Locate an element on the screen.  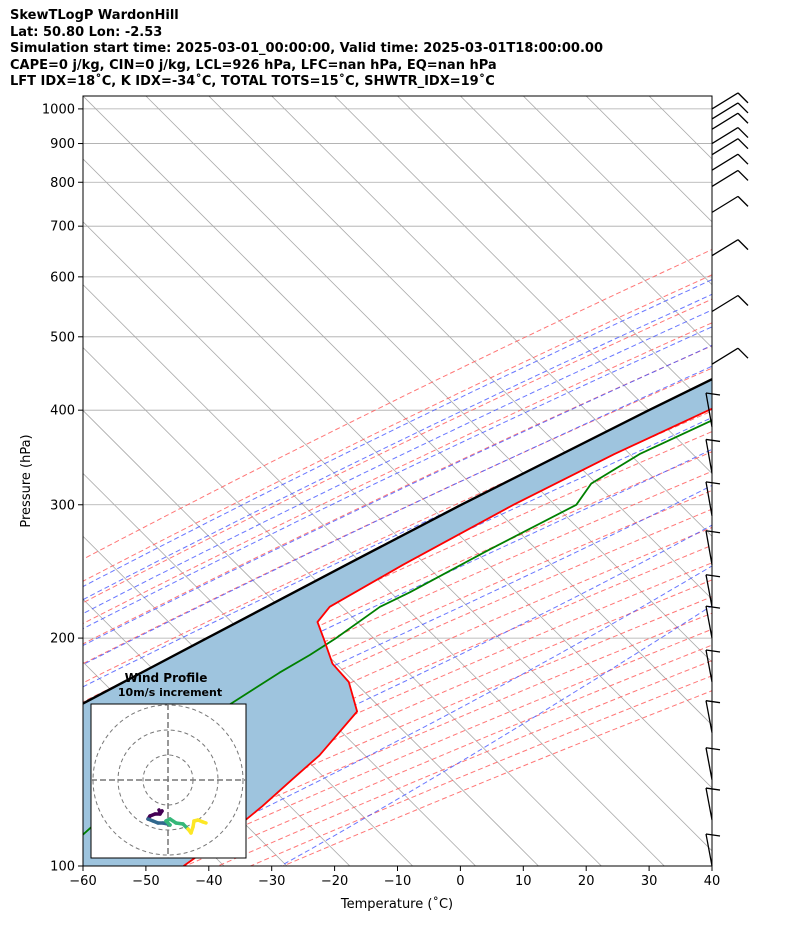
x-tick-label: 10 is located at coordinates (523, 881).